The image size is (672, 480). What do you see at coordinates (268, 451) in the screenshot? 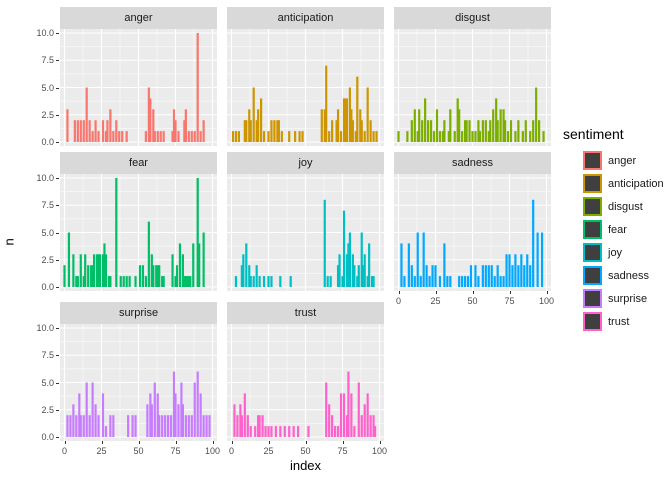
I see `x-tick-label: 25` at bounding box center [268, 451].